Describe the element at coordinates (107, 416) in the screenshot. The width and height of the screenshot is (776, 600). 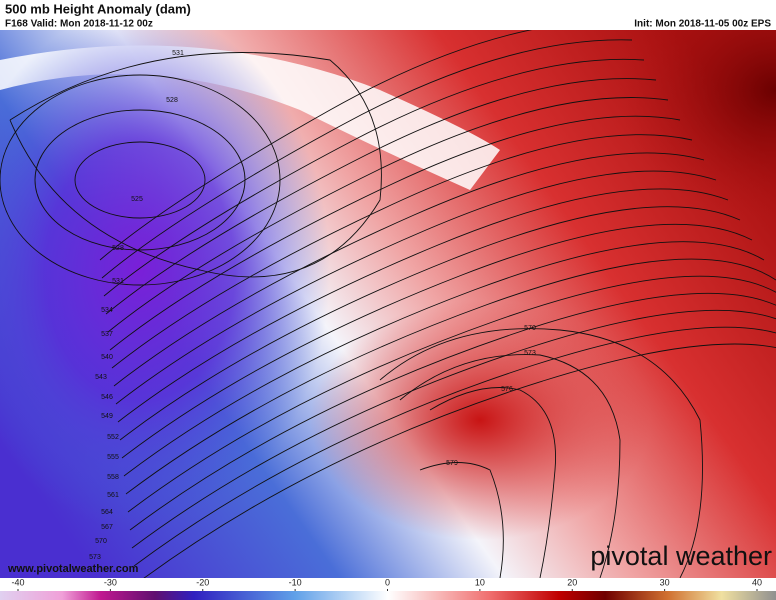
I see `contour-label: 549` at that location.